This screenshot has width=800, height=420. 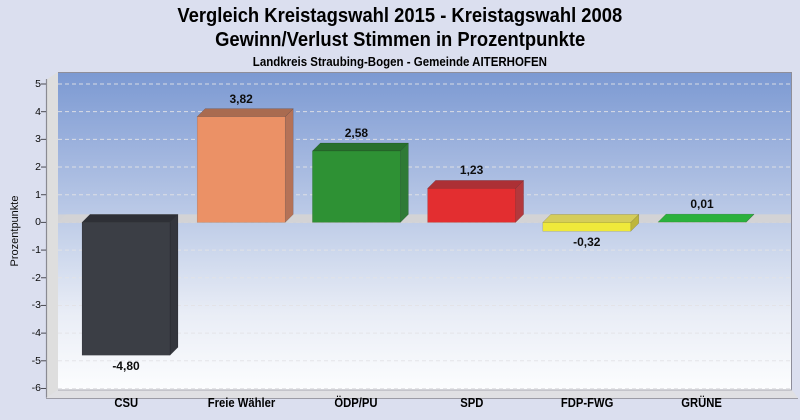 What do you see at coordinates (241, 169) in the screenshot?
I see `bar-freie-wähler-front` at bounding box center [241, 169].